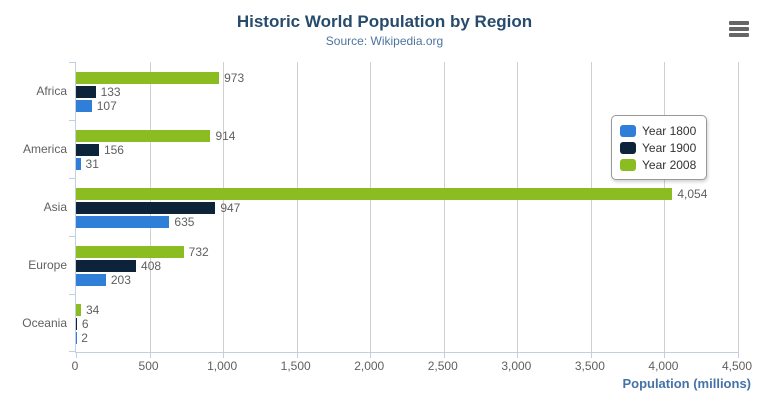 The width and height of the screenshot is (769, 416). Describe the element at coordinates (669, 164) in the screenshot. I see `legend-label: Year 2008` at that location.